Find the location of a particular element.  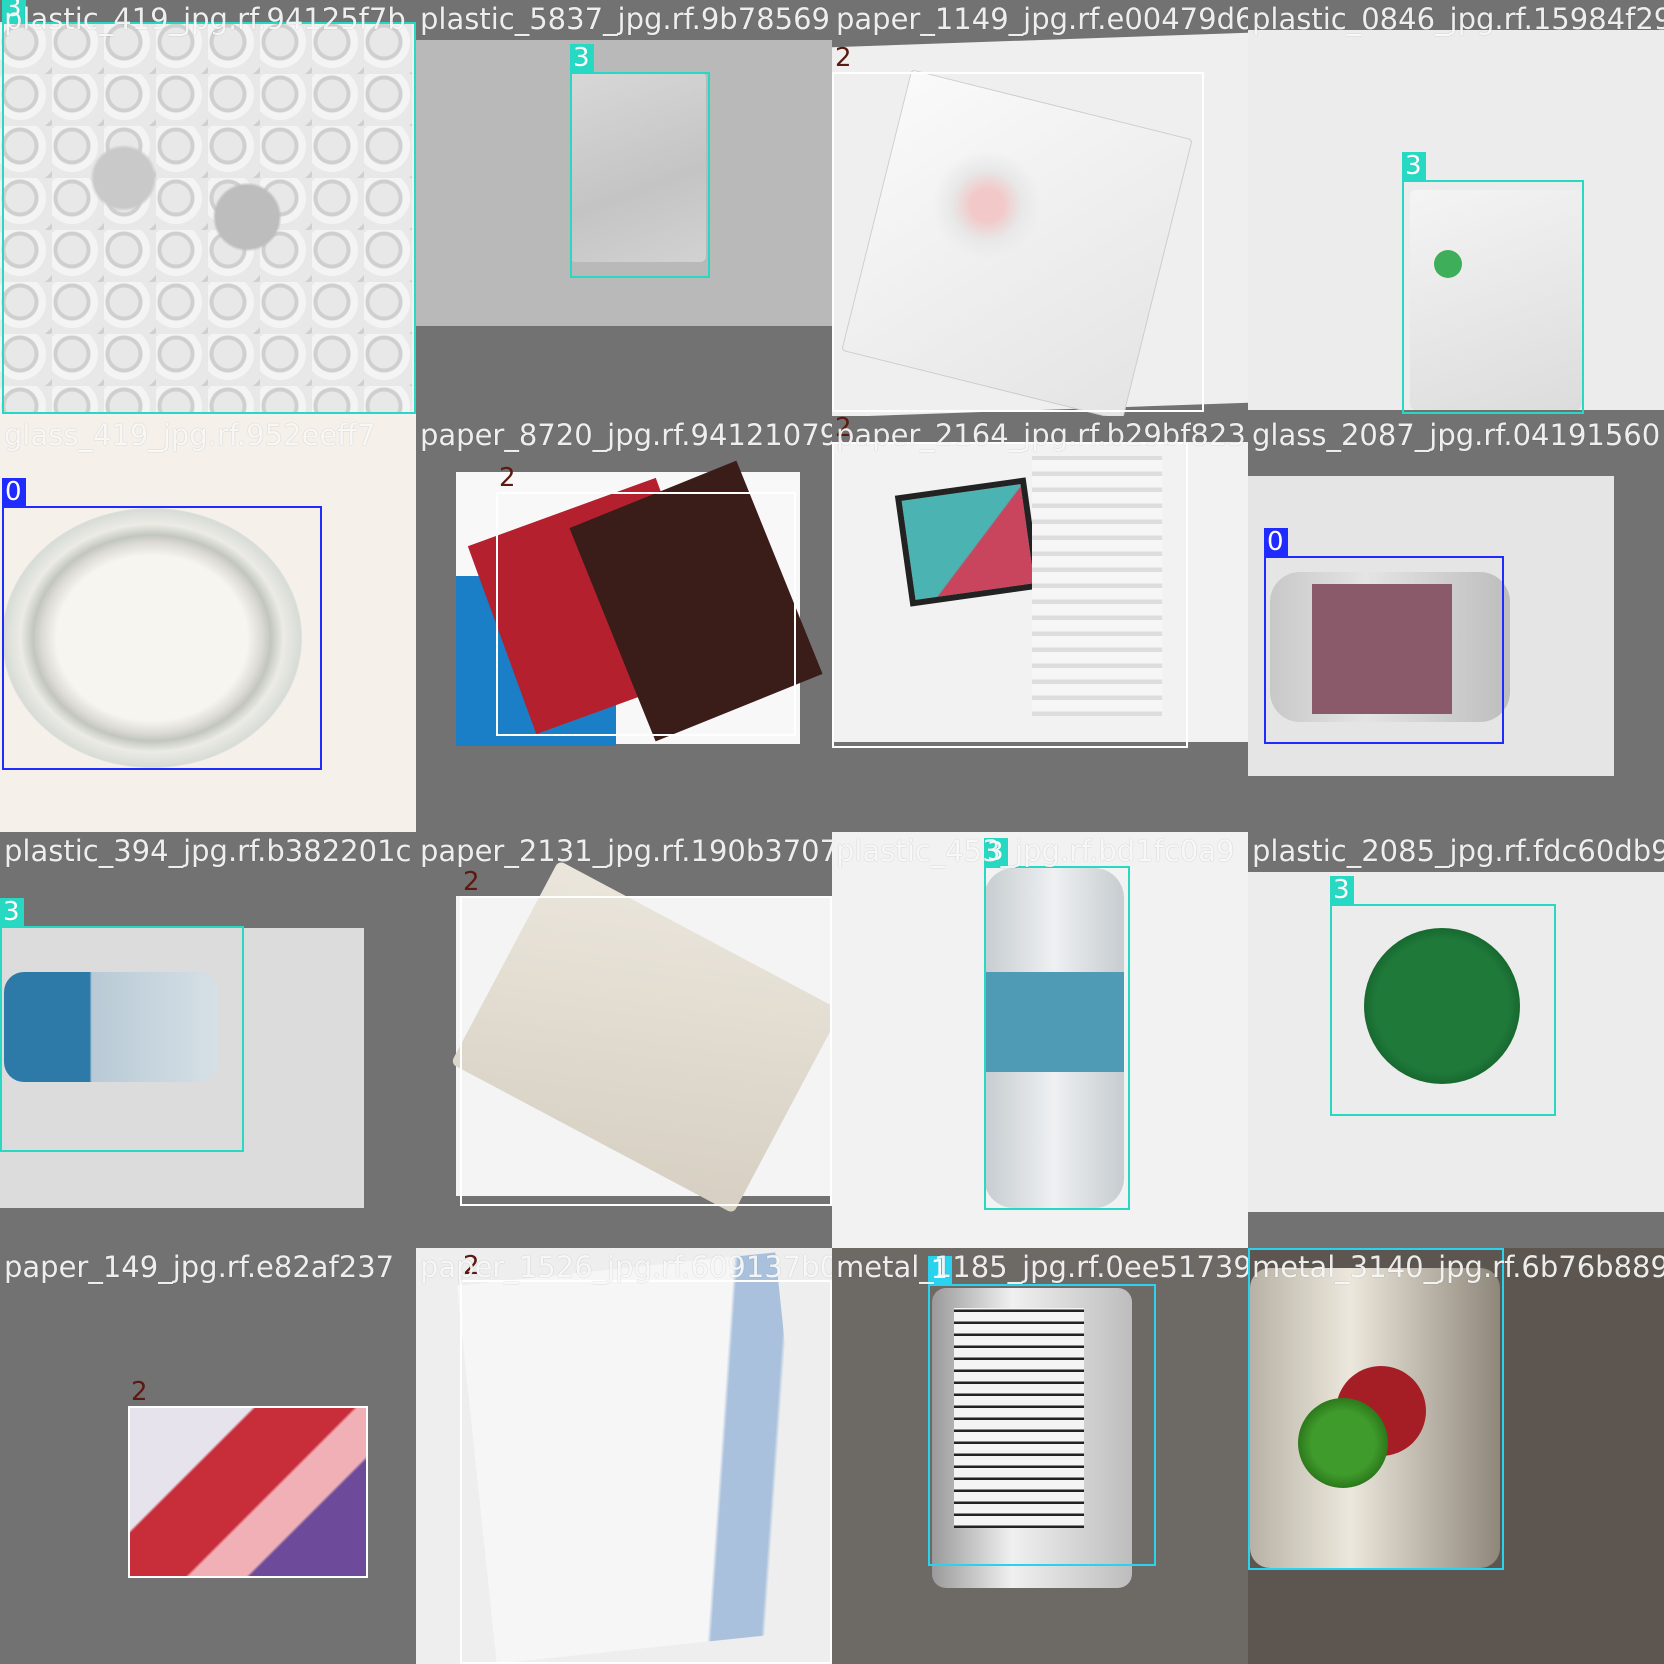

class-label: 1 is located at coordinates (940, 1270).